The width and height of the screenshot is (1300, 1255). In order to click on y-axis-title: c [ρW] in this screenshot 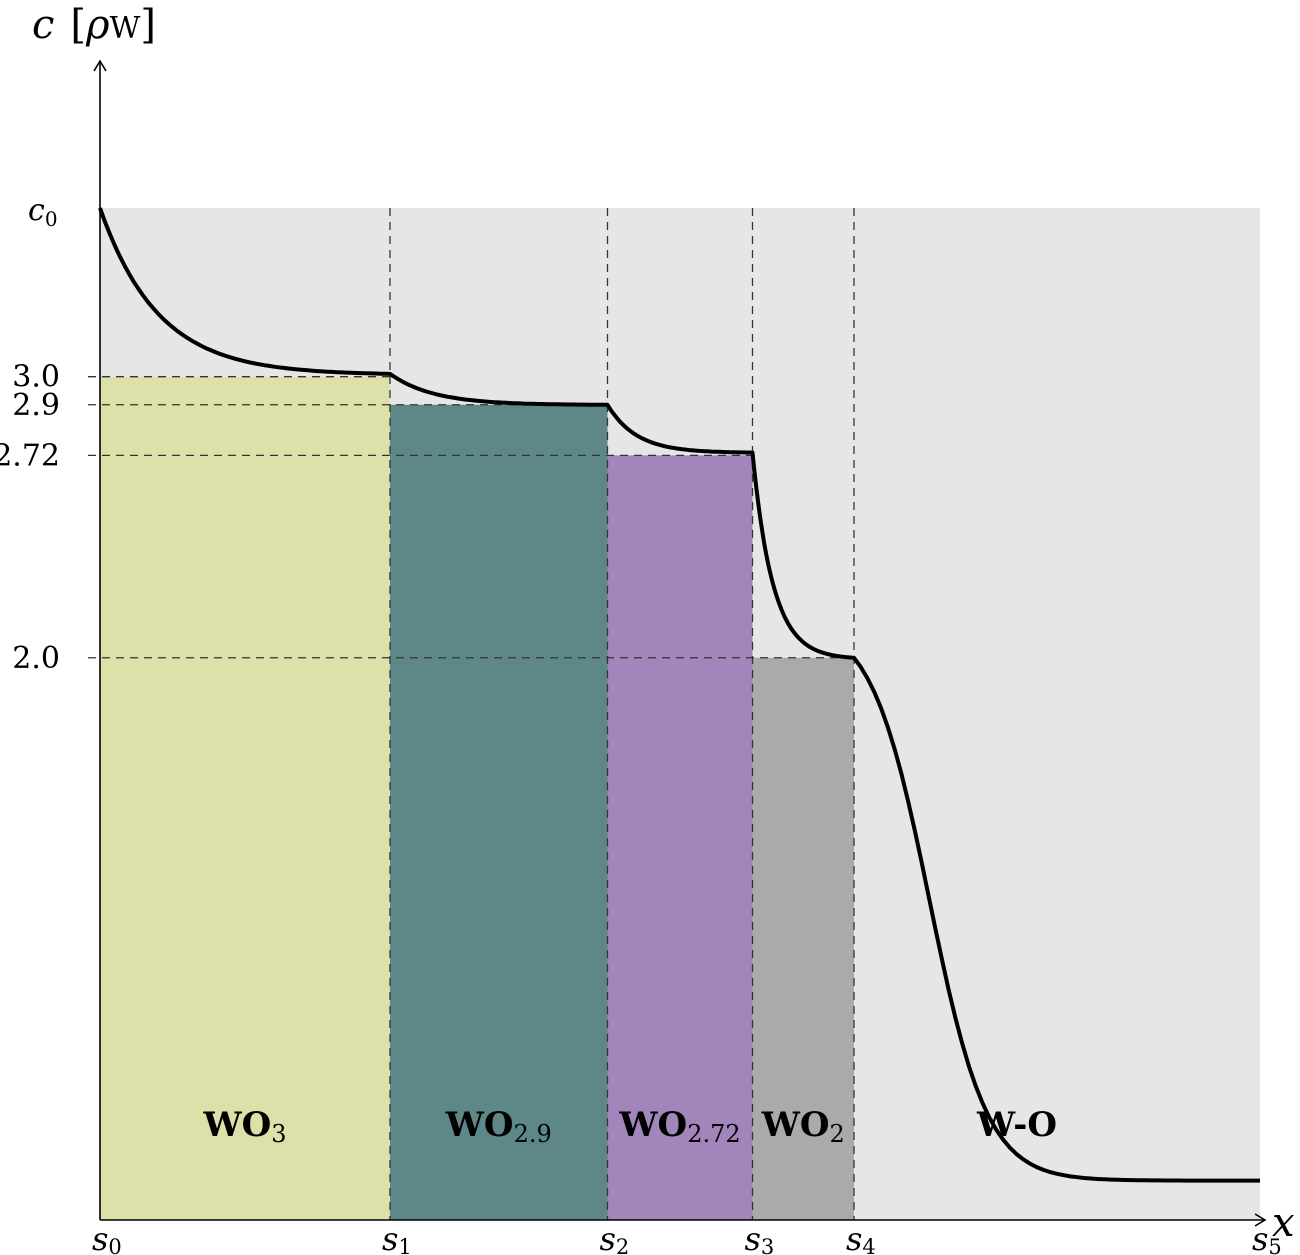, I will do `click(94, 25)`.